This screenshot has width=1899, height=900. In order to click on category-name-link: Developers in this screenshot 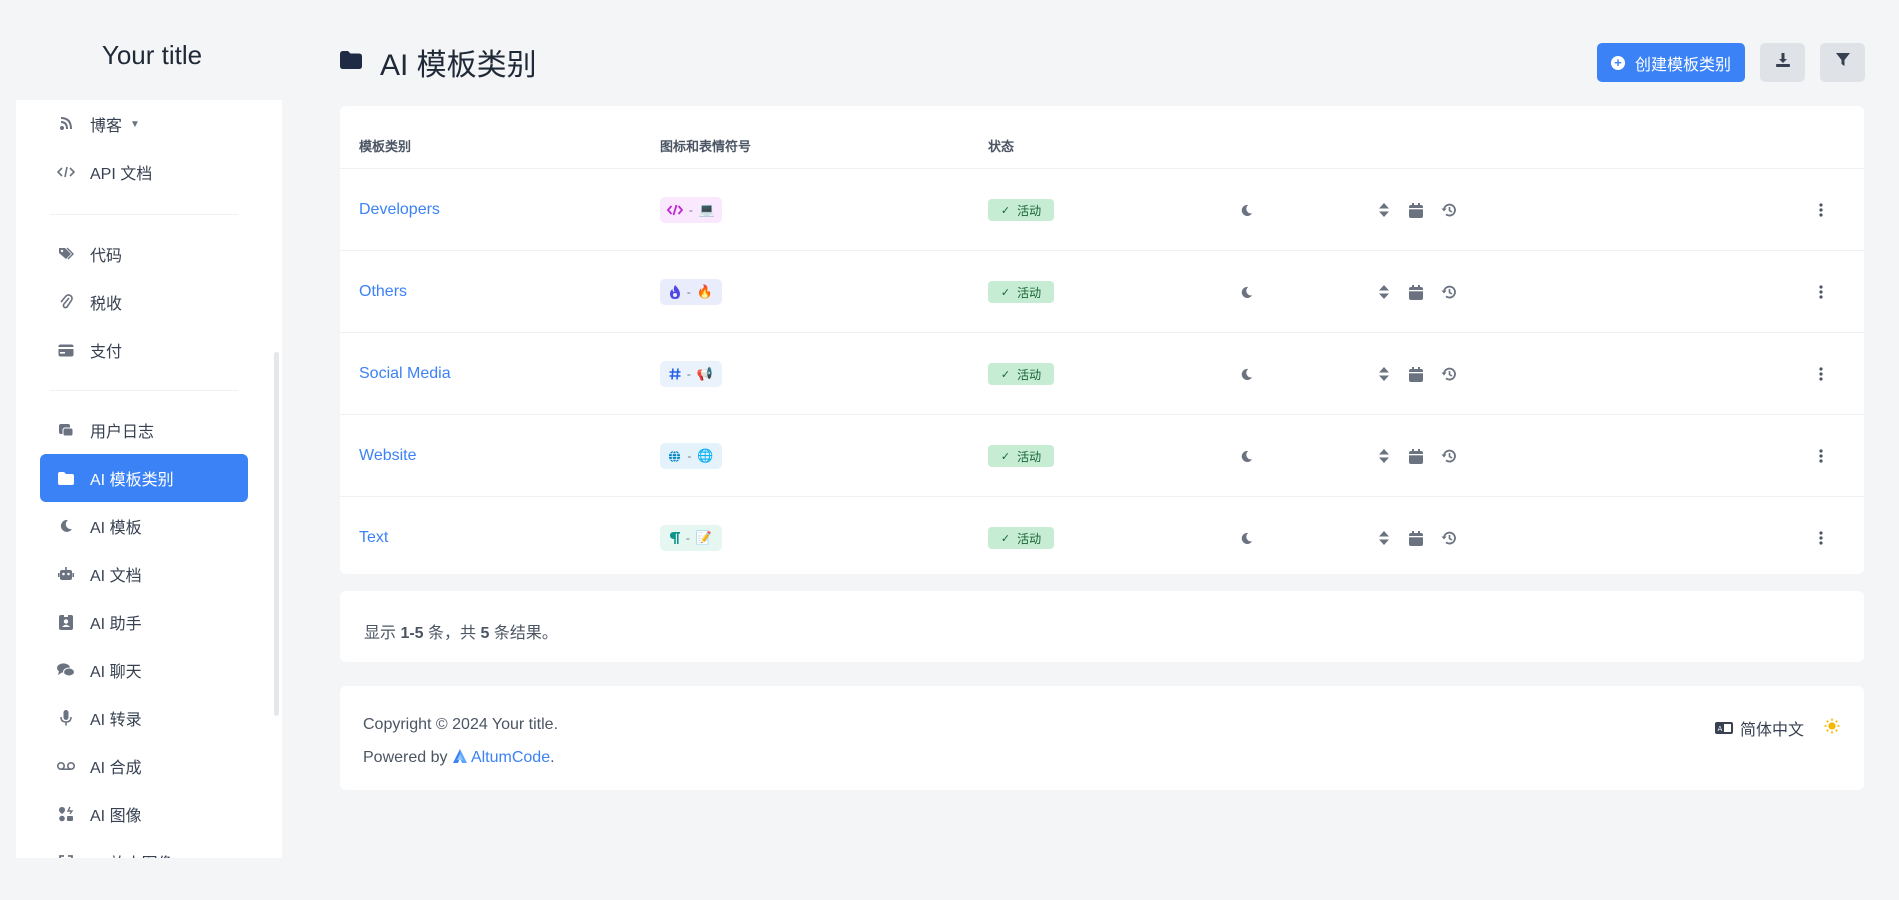, I will do `click(399, 209)`.